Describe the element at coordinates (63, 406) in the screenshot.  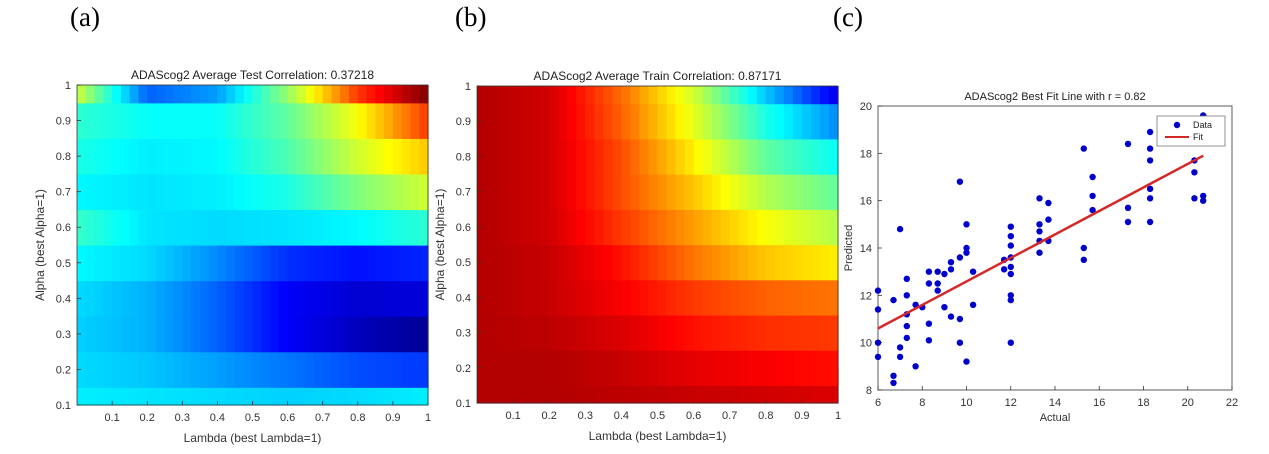
I see `y-tick-label: 0.1` at that location.